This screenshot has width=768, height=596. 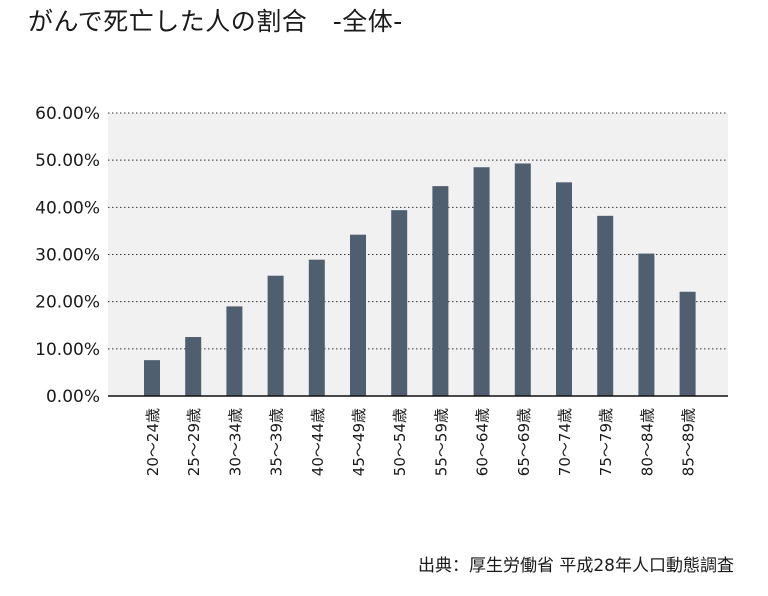 What do you see at coordinates (483, 442) in the screenshot?
I see `x-category-label: 60～64歳` at bounding box center [483, 442].